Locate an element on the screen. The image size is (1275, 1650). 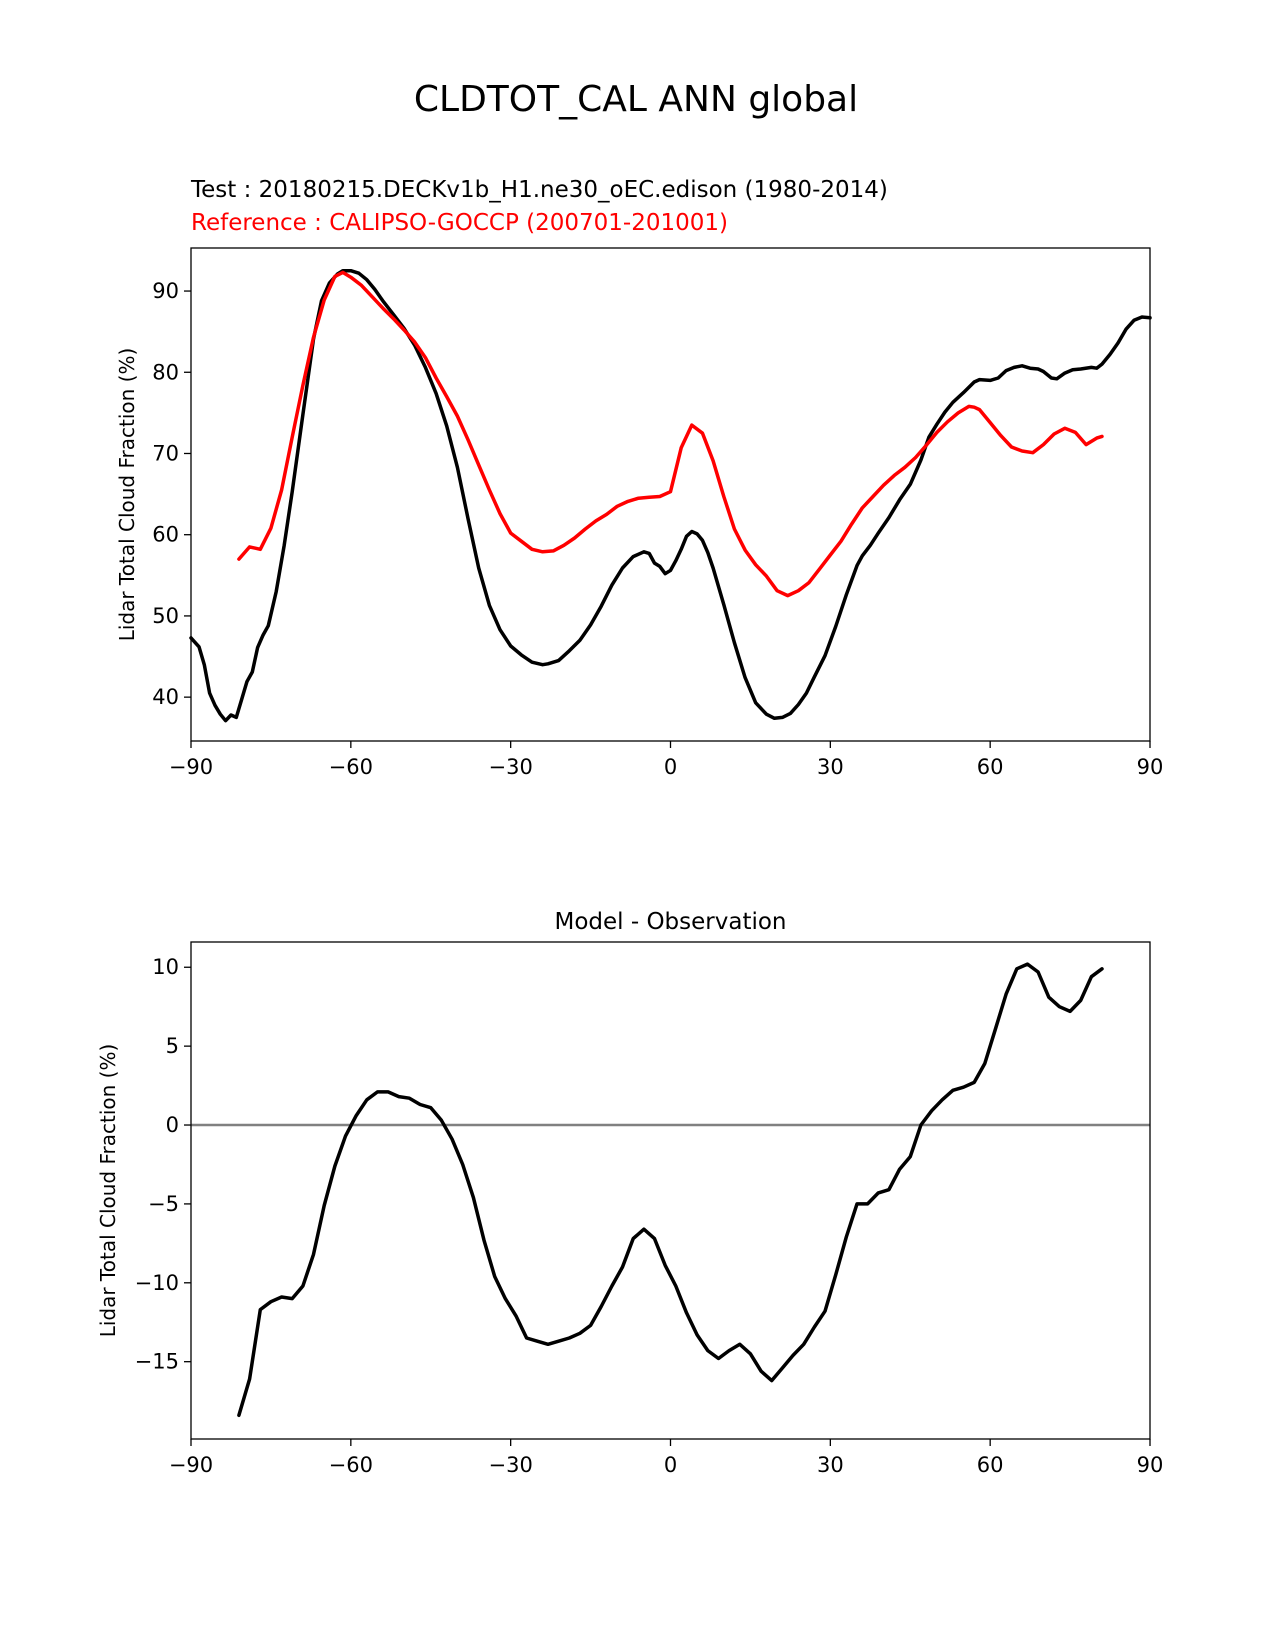
y-tick-label: 5 is located at coordinates (172, 1046).